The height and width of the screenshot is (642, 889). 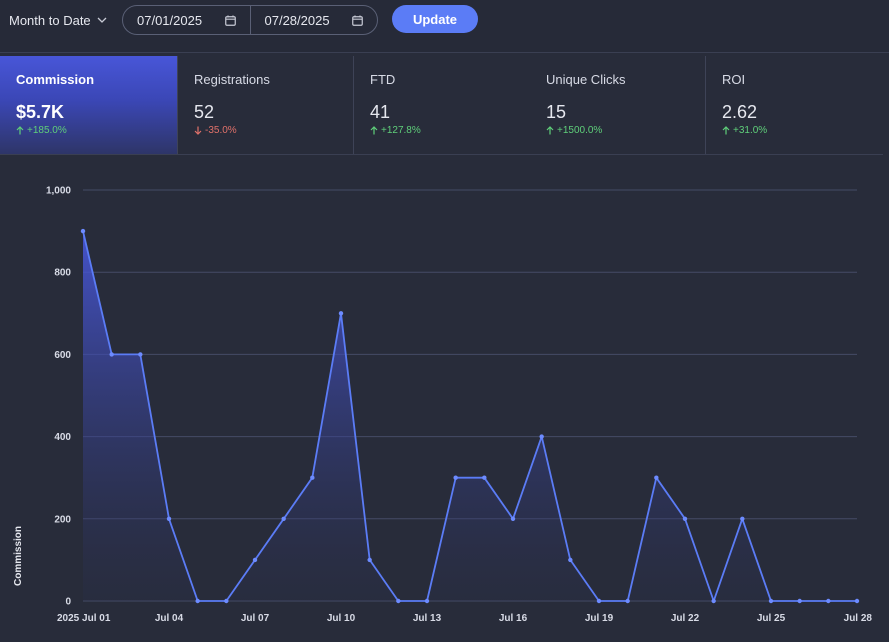 What do you see at coordinates (62, 273) in the screenshot?
I see `y-tick-label: 800` at bounding box center [62, 273].